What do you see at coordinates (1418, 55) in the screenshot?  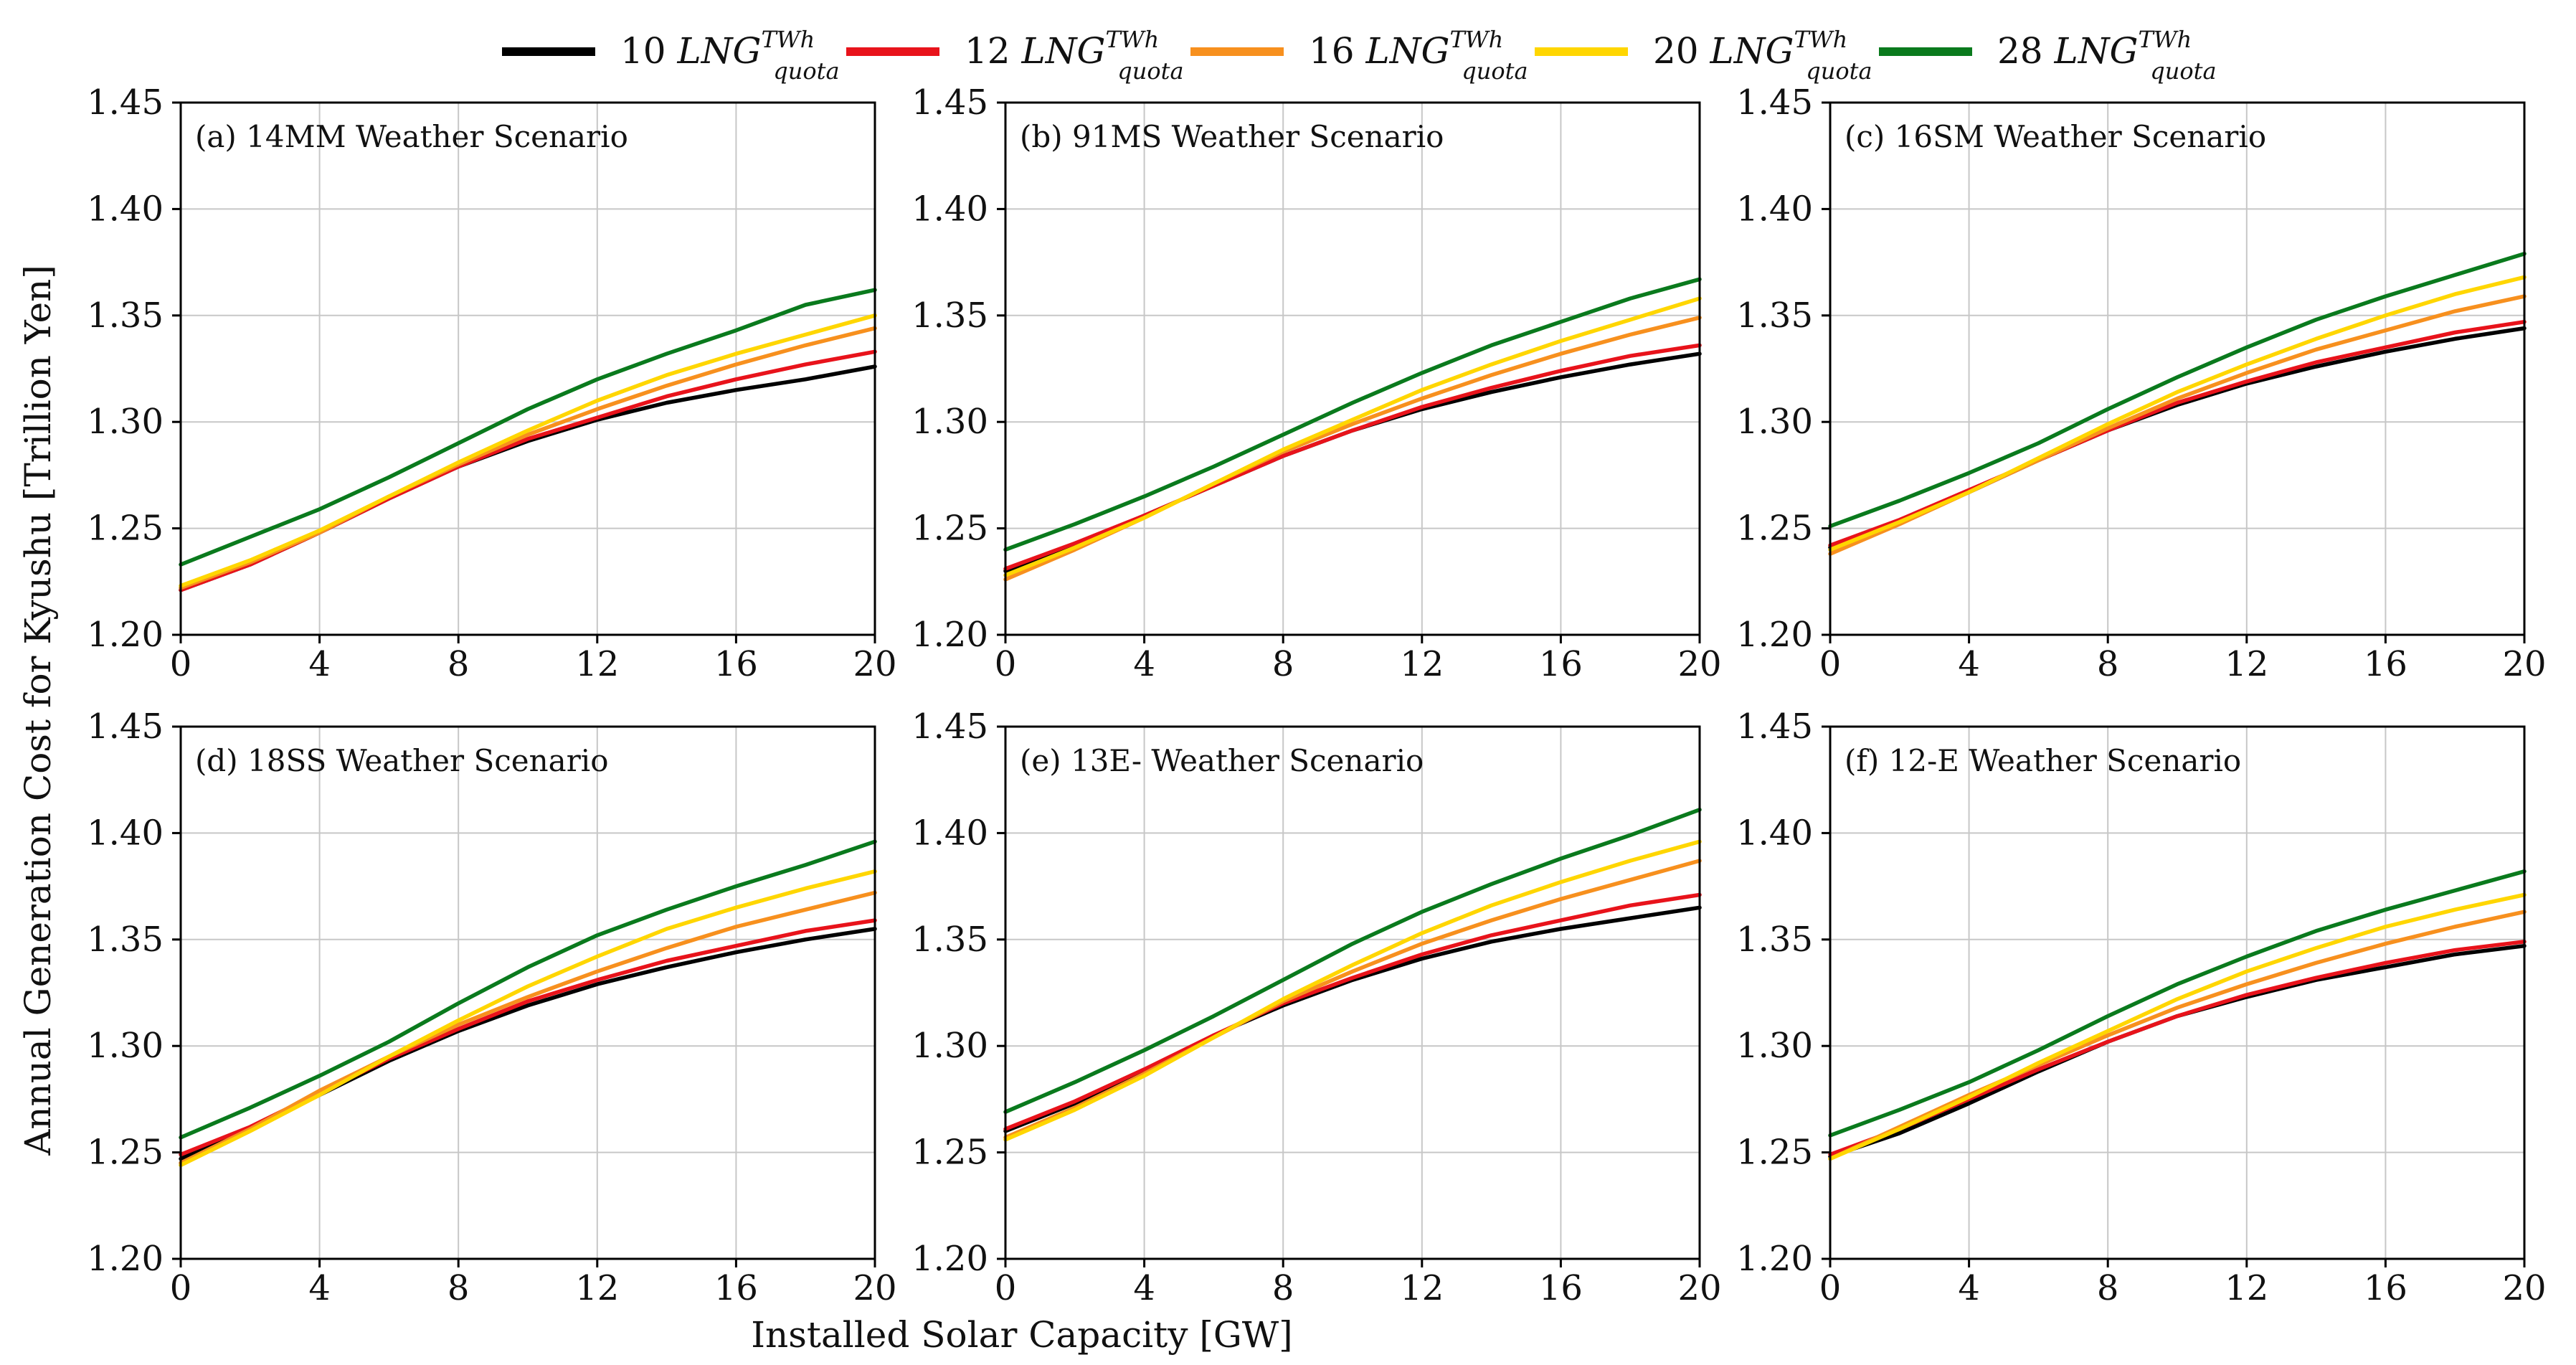 I see `legend-label: 16 LNGTWh quota` at bounding box center [1418, 55].